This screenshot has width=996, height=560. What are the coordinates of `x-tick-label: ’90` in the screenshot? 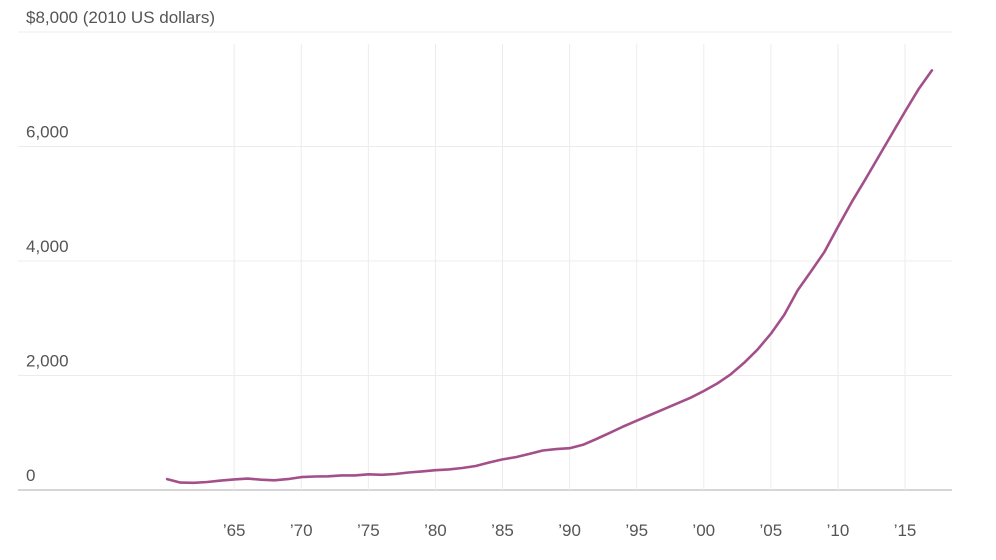 It's located at (569, 530).